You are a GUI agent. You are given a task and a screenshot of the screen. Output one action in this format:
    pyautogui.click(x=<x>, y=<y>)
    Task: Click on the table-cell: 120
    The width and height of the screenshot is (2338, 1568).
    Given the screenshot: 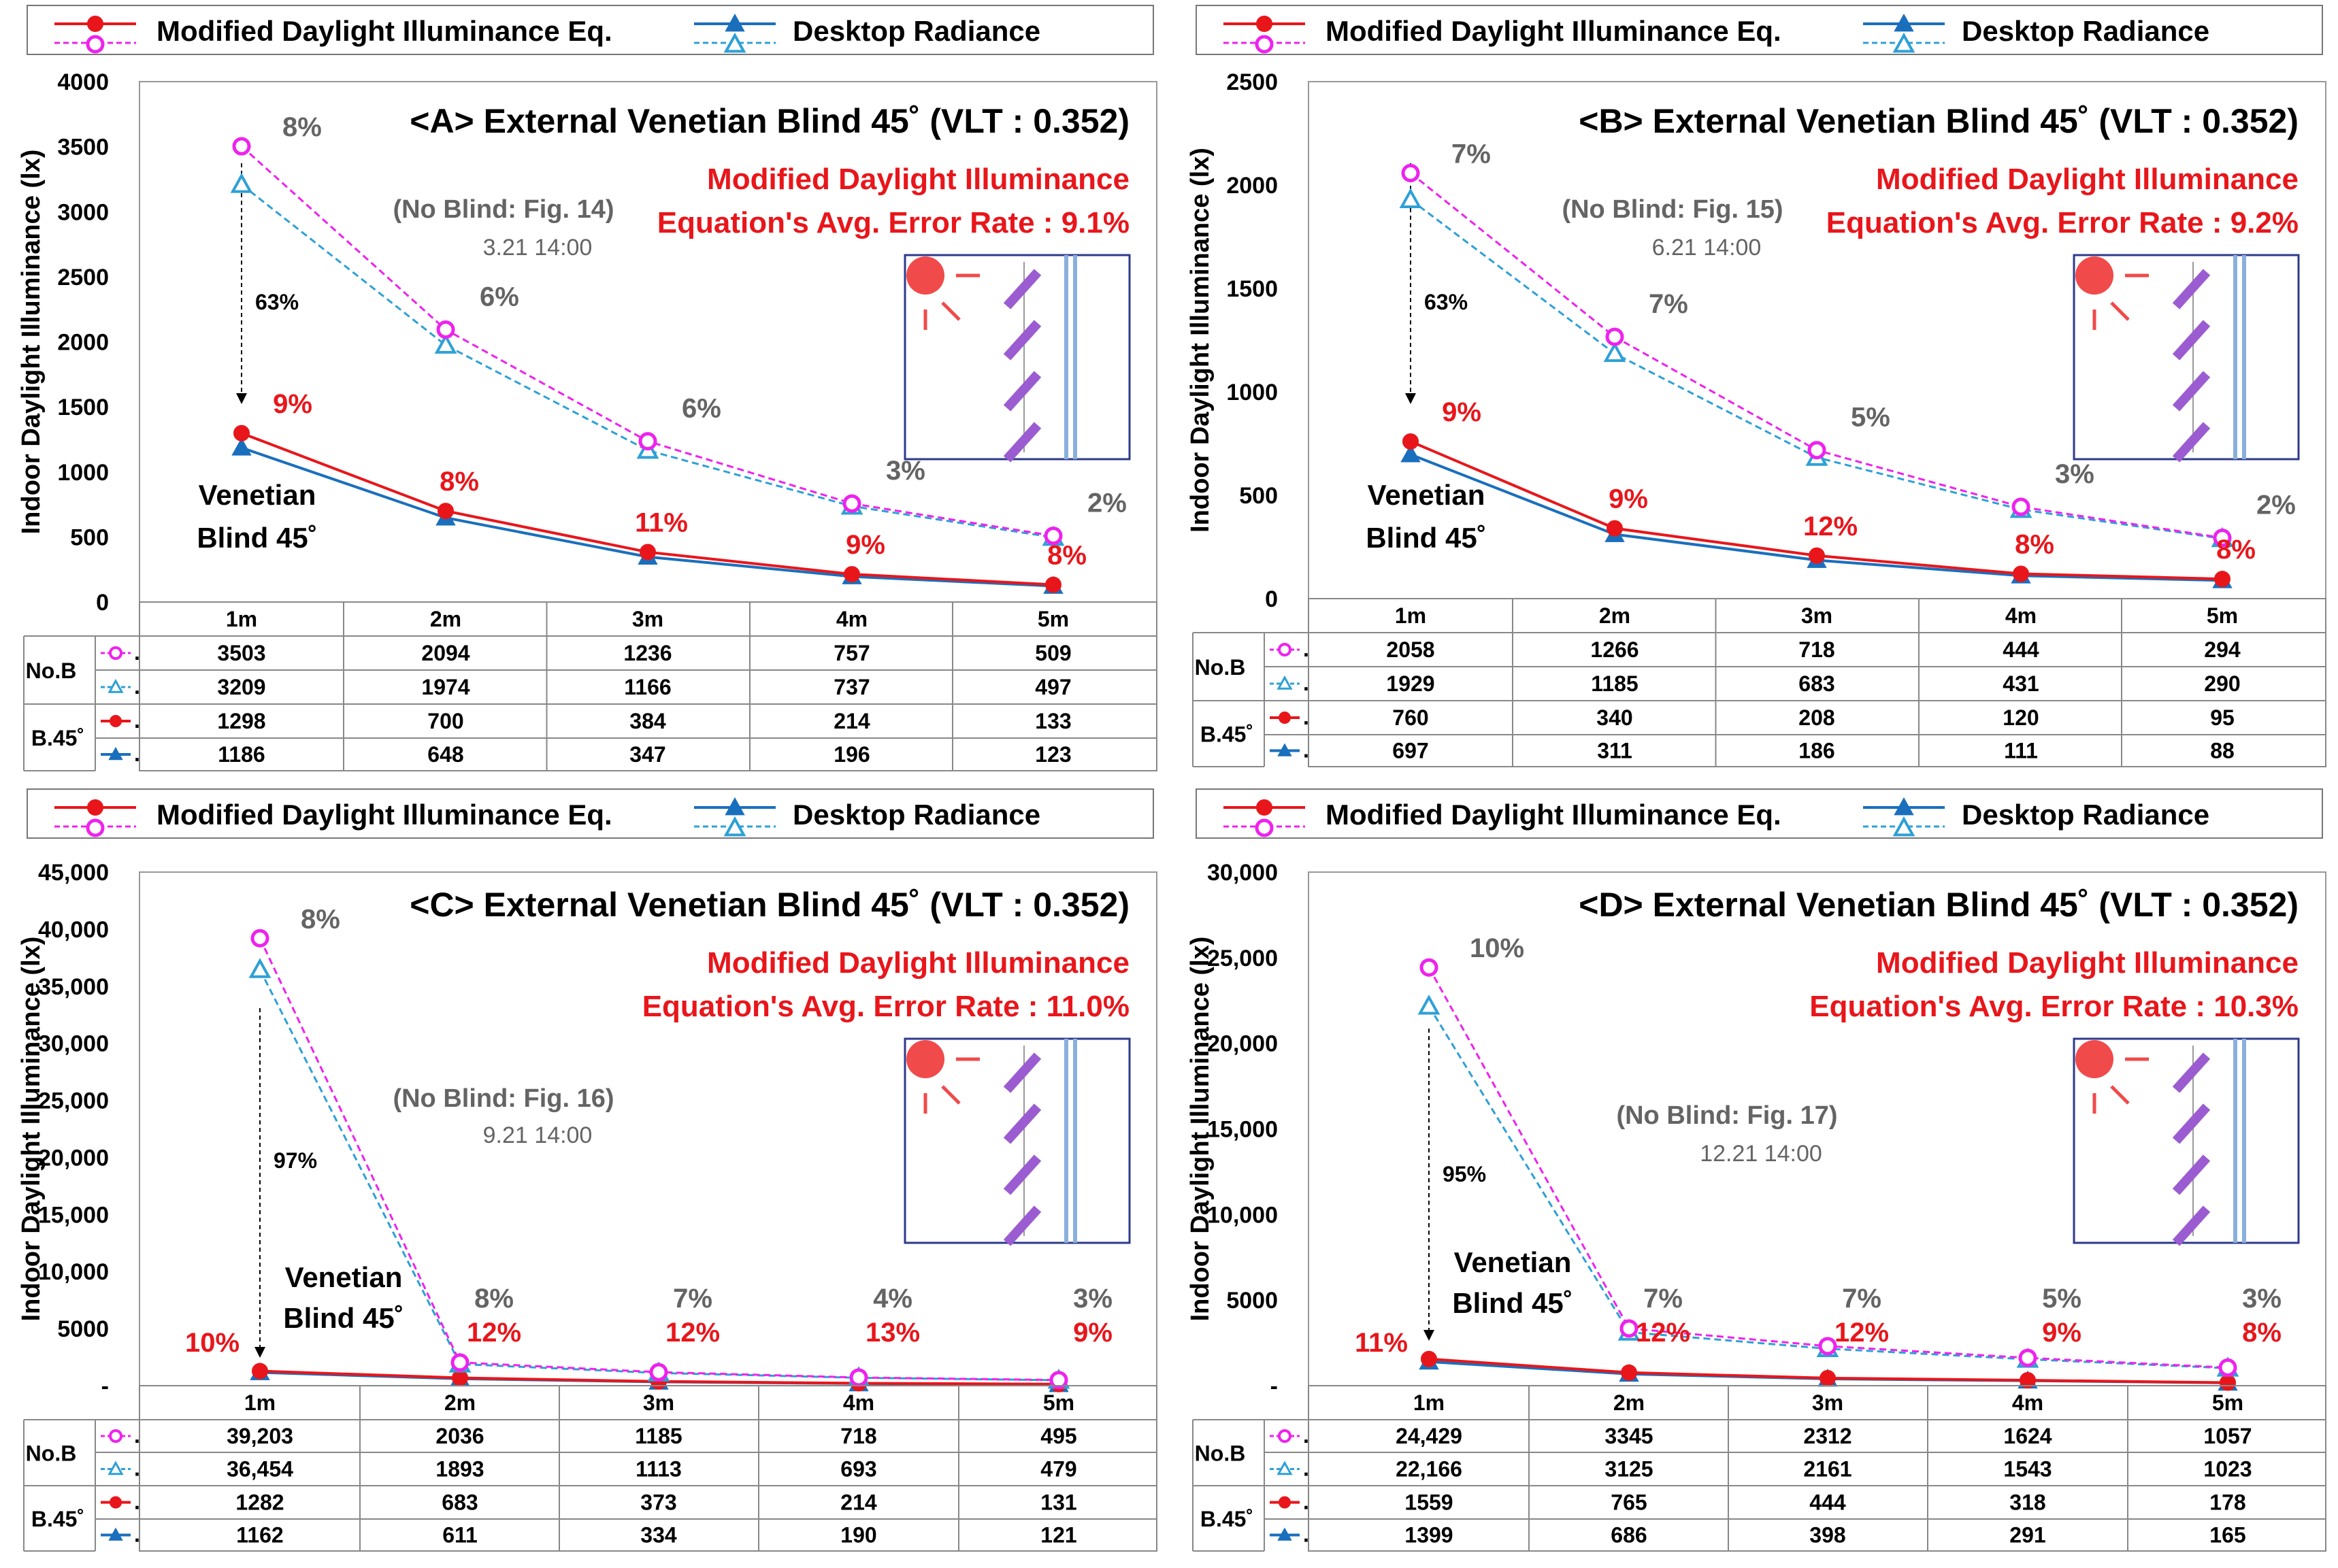 What is the action you would take?
    pyautogui.click(x=2021, y=717)
    